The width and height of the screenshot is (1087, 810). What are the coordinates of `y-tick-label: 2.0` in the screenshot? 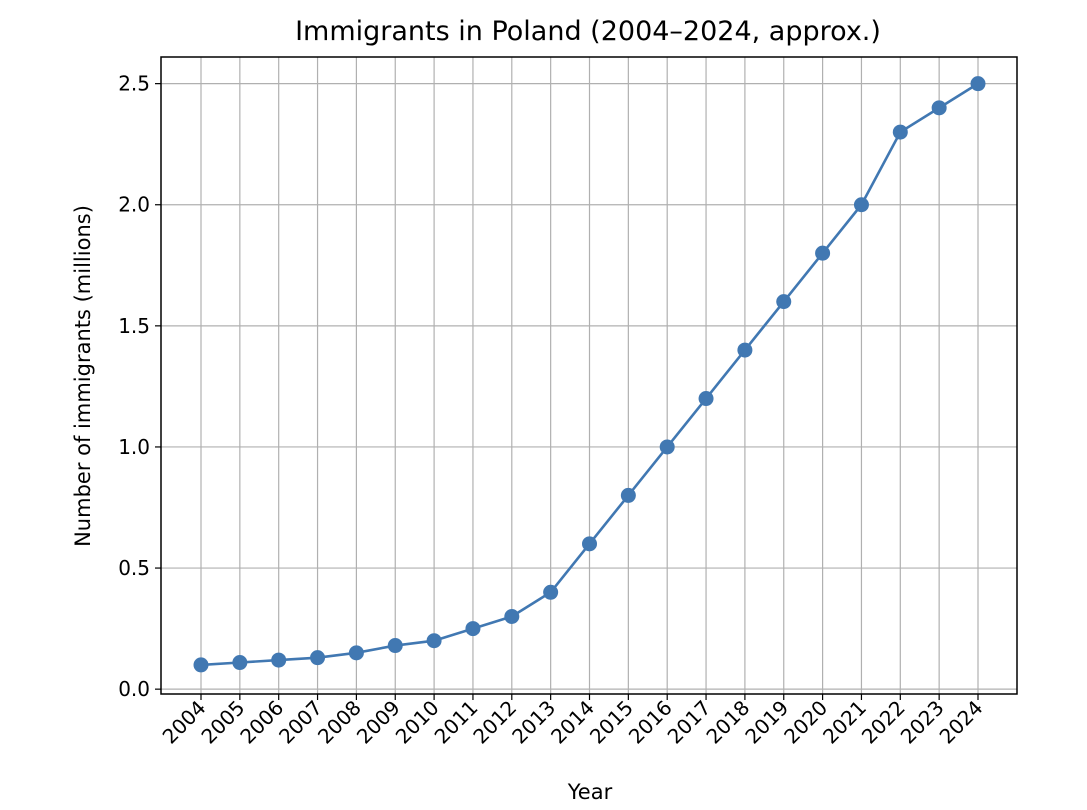 It's located at (134, 205).